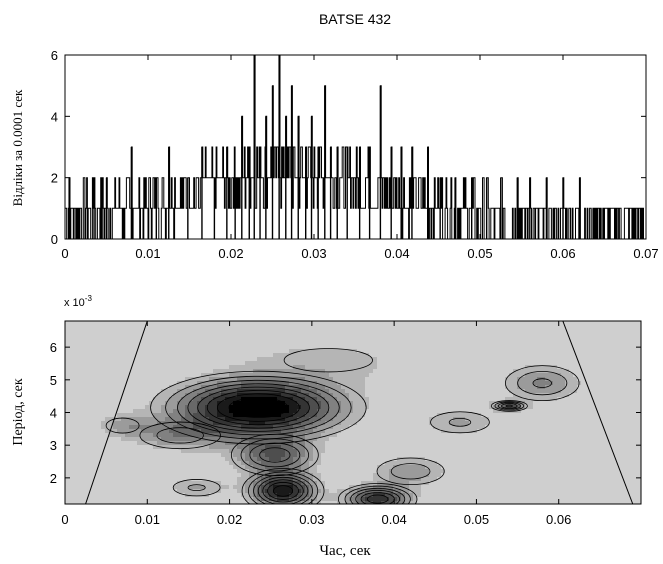 This screenshot has width=663, height=564. Describe the element at coordinates (393, 519) in the screenshot. I see `bottom-x-tick-label: 0.04` at that location.